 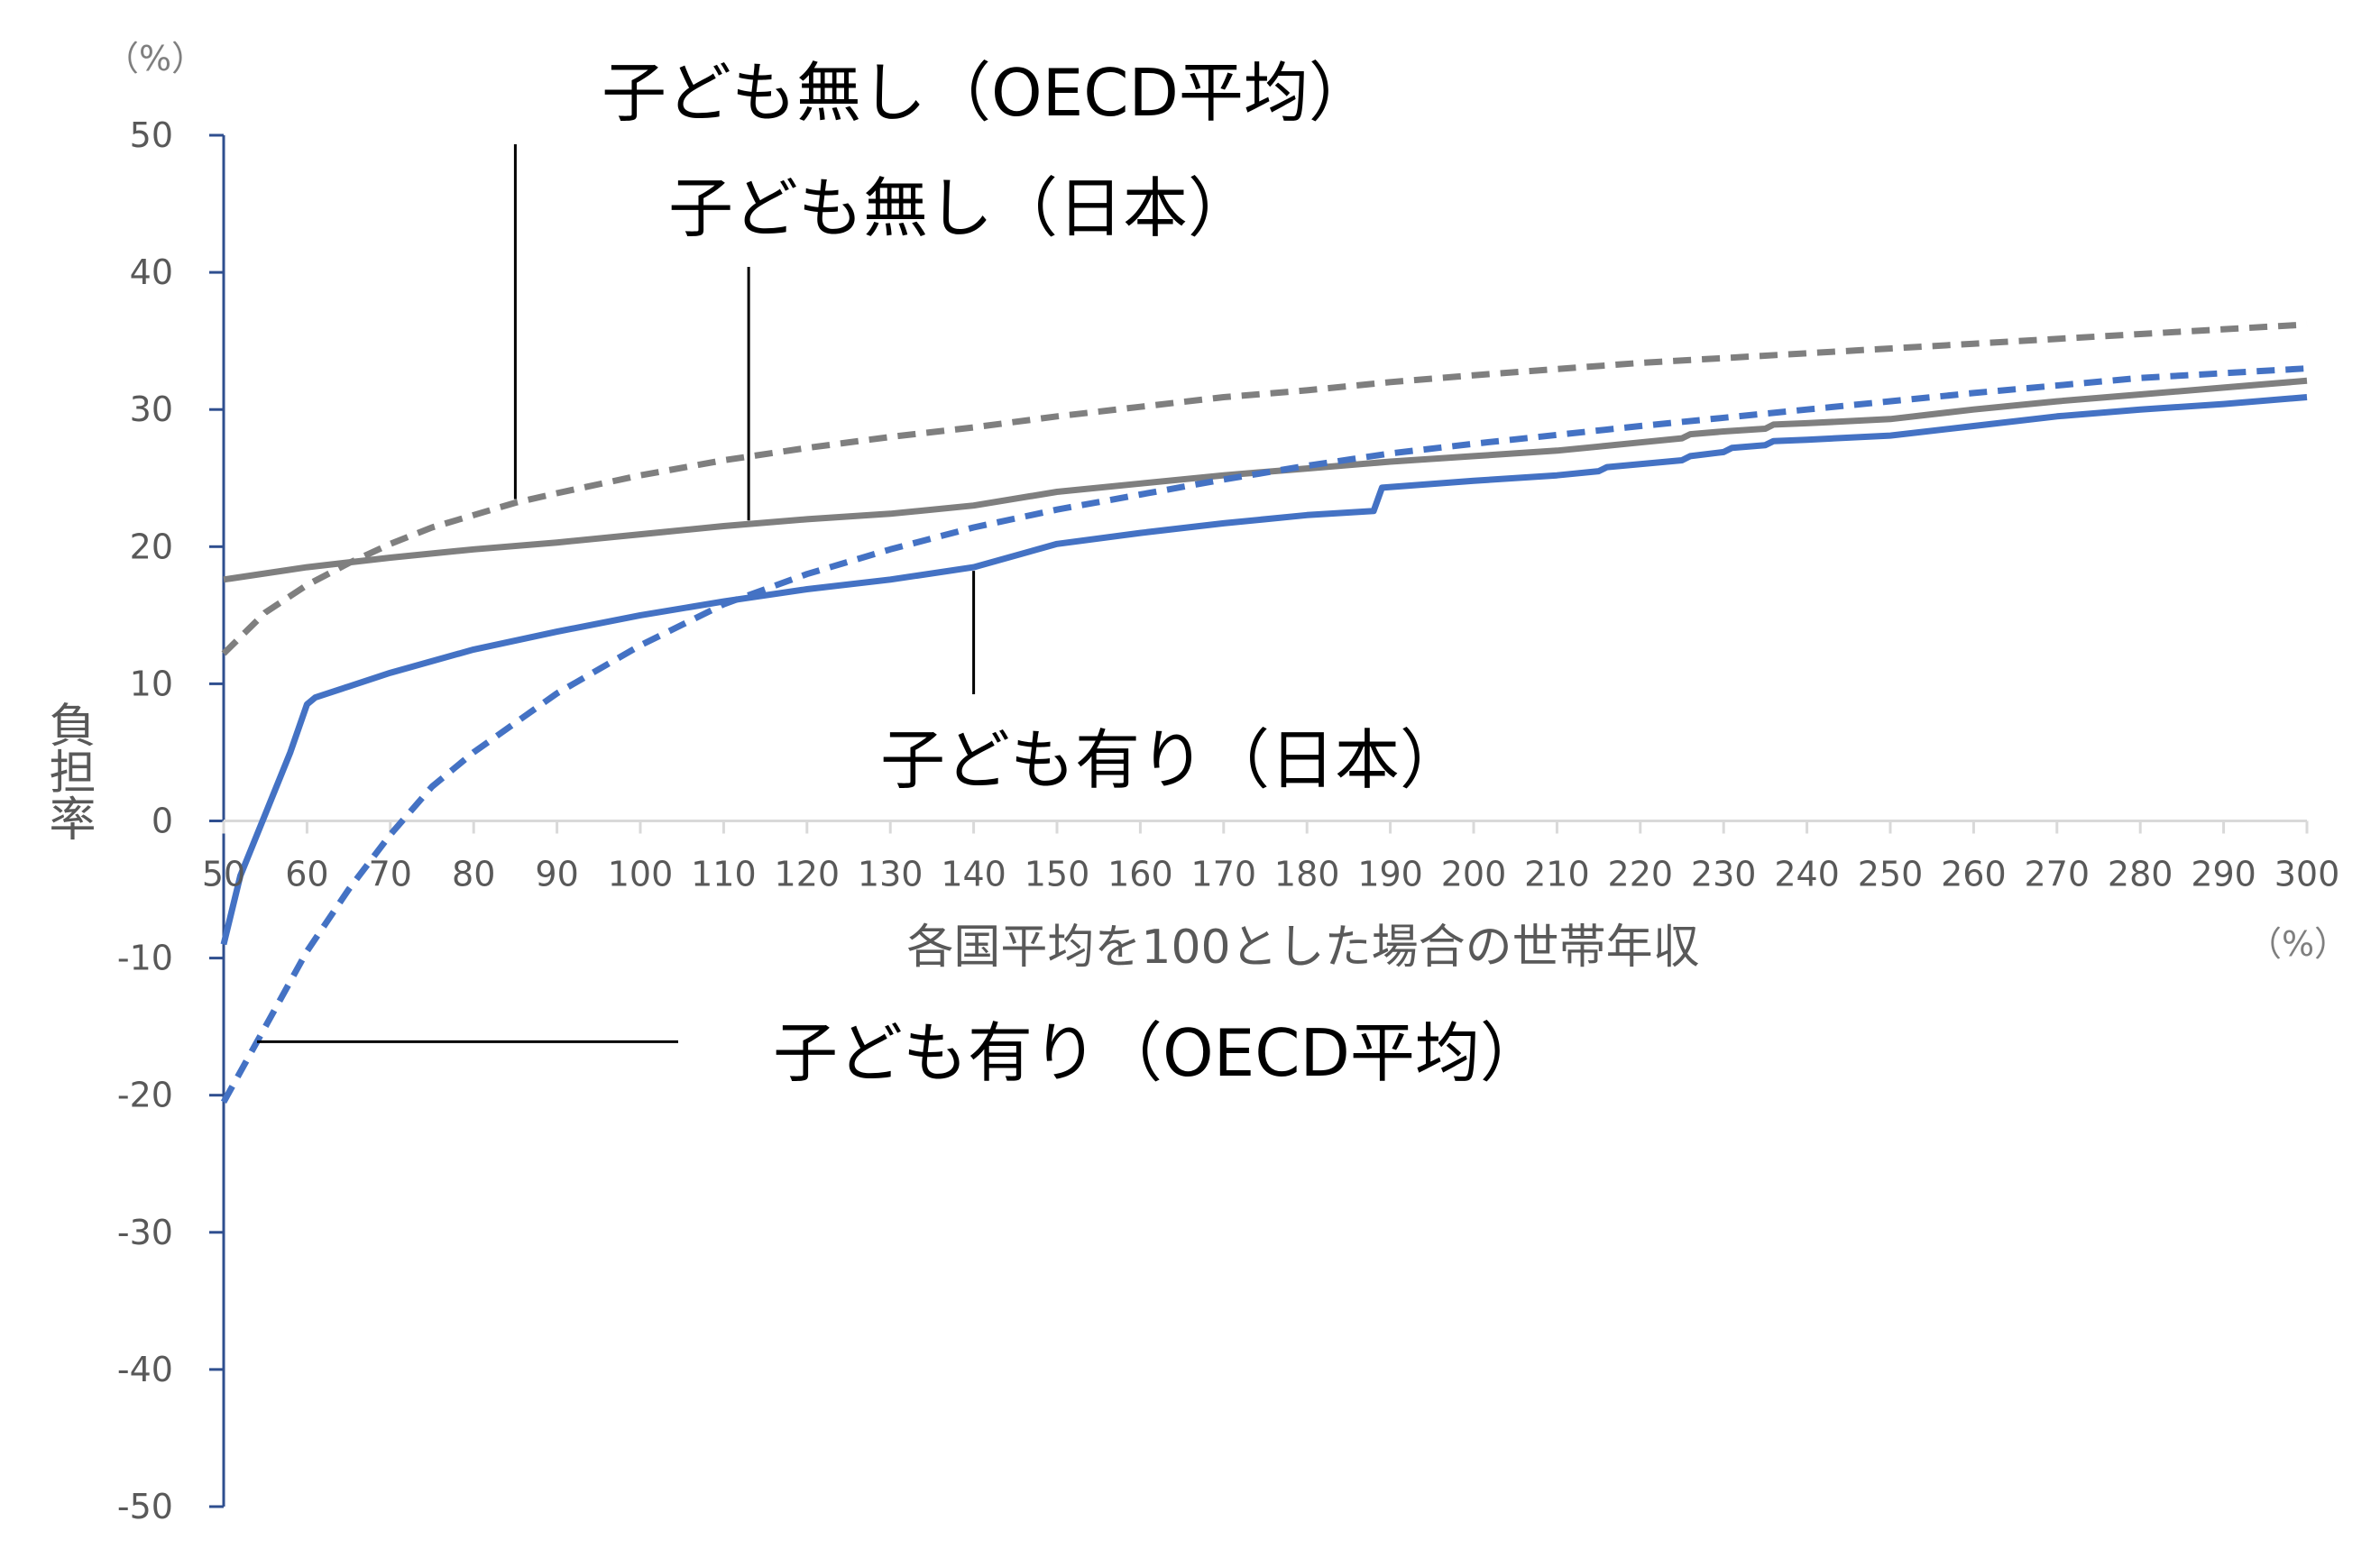 I want to click on x-tick-label: 50, so click(x=224, y=874).